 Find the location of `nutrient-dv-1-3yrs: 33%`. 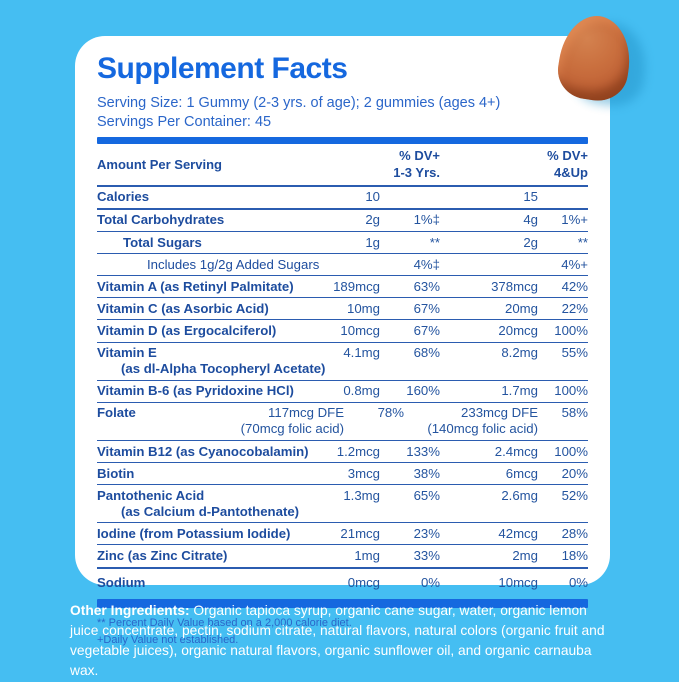

nutrient-dv-1-3yrs: 33% is located at coordinates (426, 555).